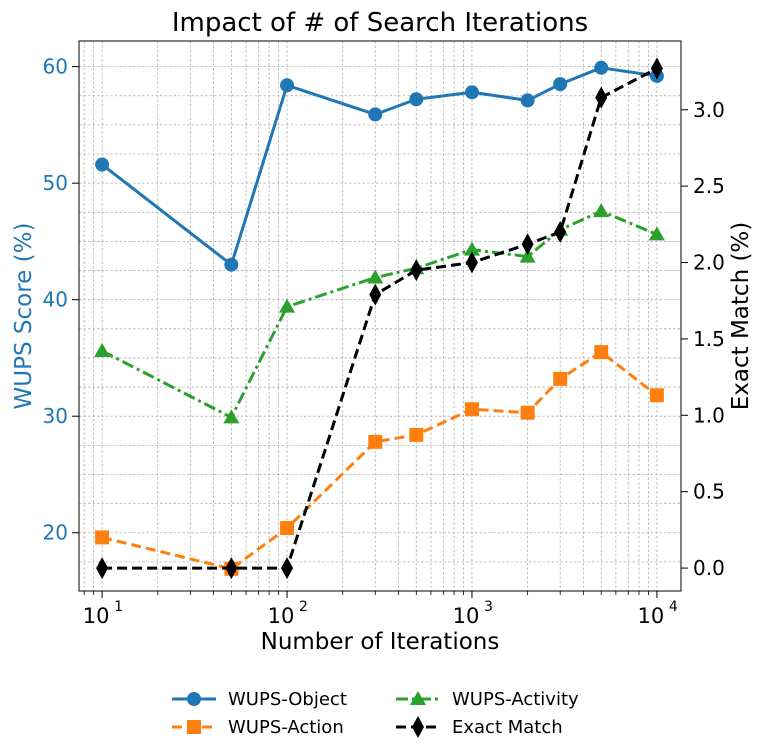 The height and width of the screenshot is (756, 766). What do you see at coordinates (515, 699) in the screenshot?
I see `legend-label: WUPS-Activity` at bounding box center [515, 699].